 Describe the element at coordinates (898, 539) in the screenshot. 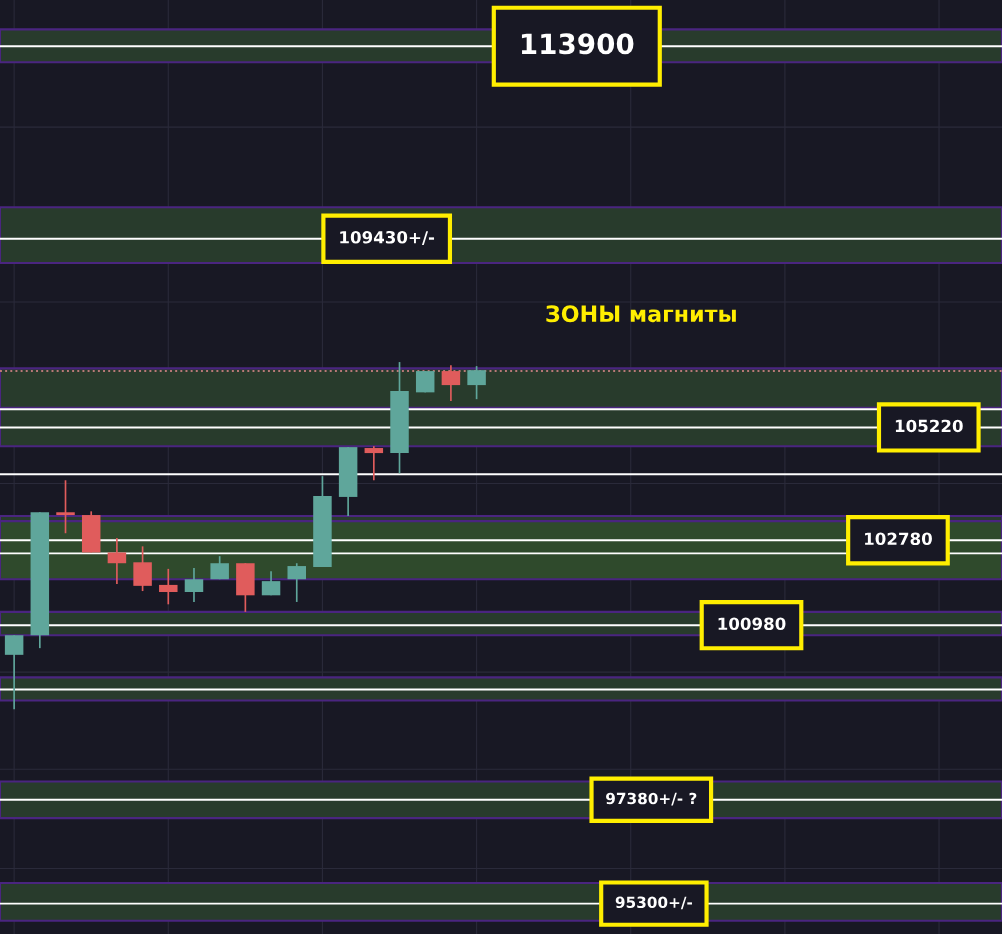

I see `ref-line-label: 102780` at that location.